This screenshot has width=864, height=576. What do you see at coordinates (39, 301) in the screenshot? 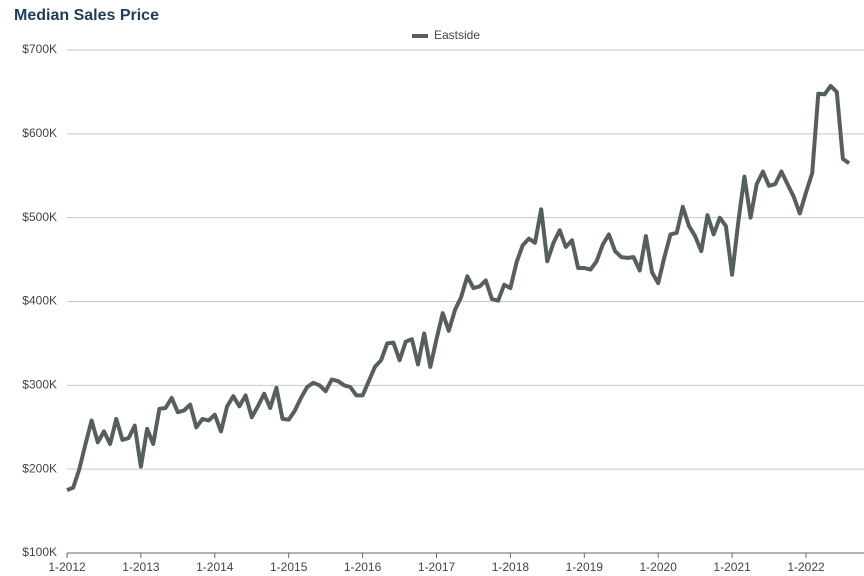
I see `y-tick-label: $400K` at bounding box center [39, 301].